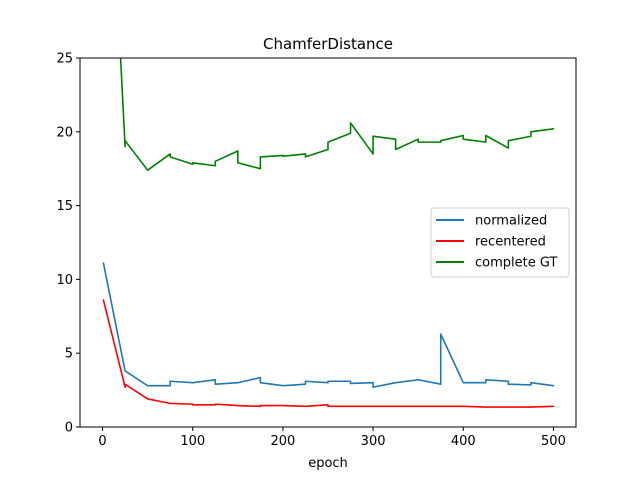  What do you see at coordinates (69, 428) in the screenshot?
I see `y-tick-label: 0` at bounding box center [69, 428].